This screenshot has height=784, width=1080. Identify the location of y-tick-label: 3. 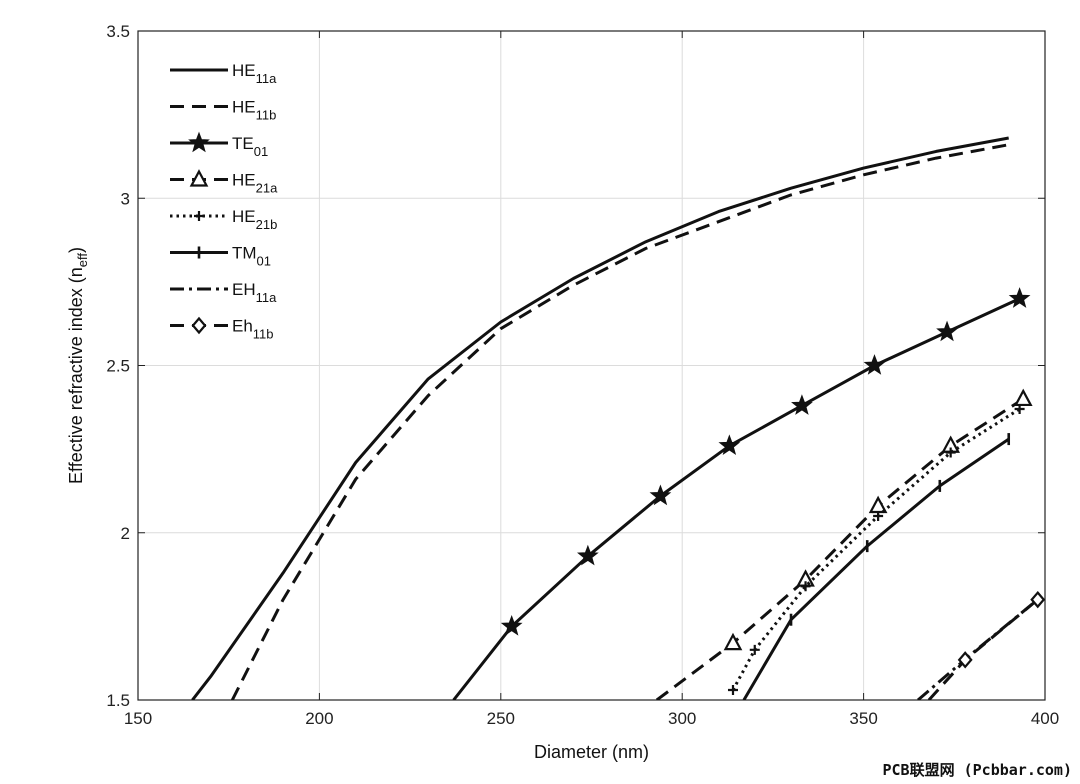
(125, 198).